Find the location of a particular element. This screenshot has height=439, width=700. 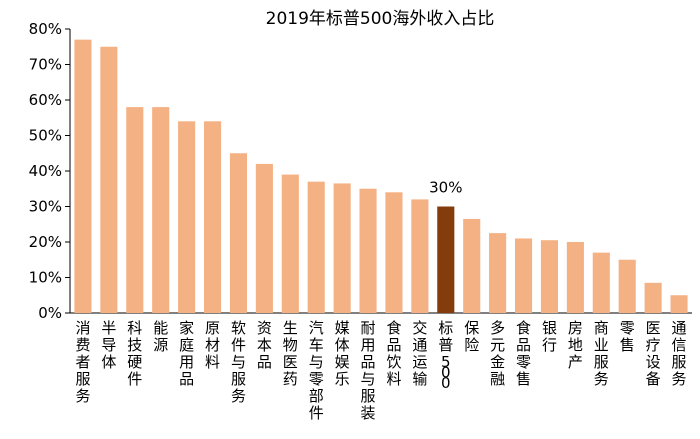

x-tick-label: 食品饮料 is located at coordinates (393, 353).